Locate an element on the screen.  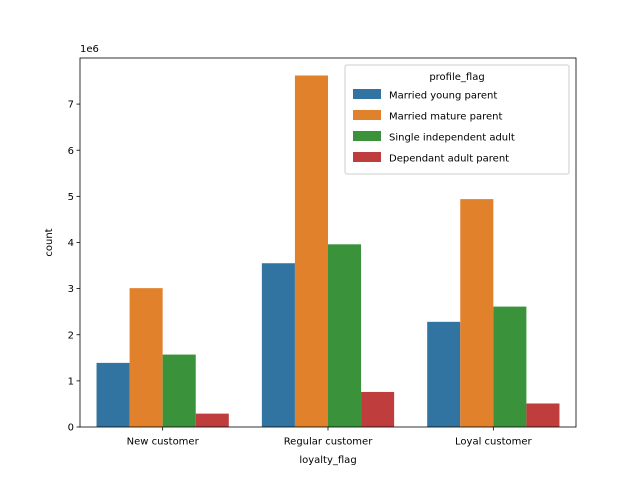
bar-dependant-adult-parent-regular-customer is located at coordinates (378, 409).